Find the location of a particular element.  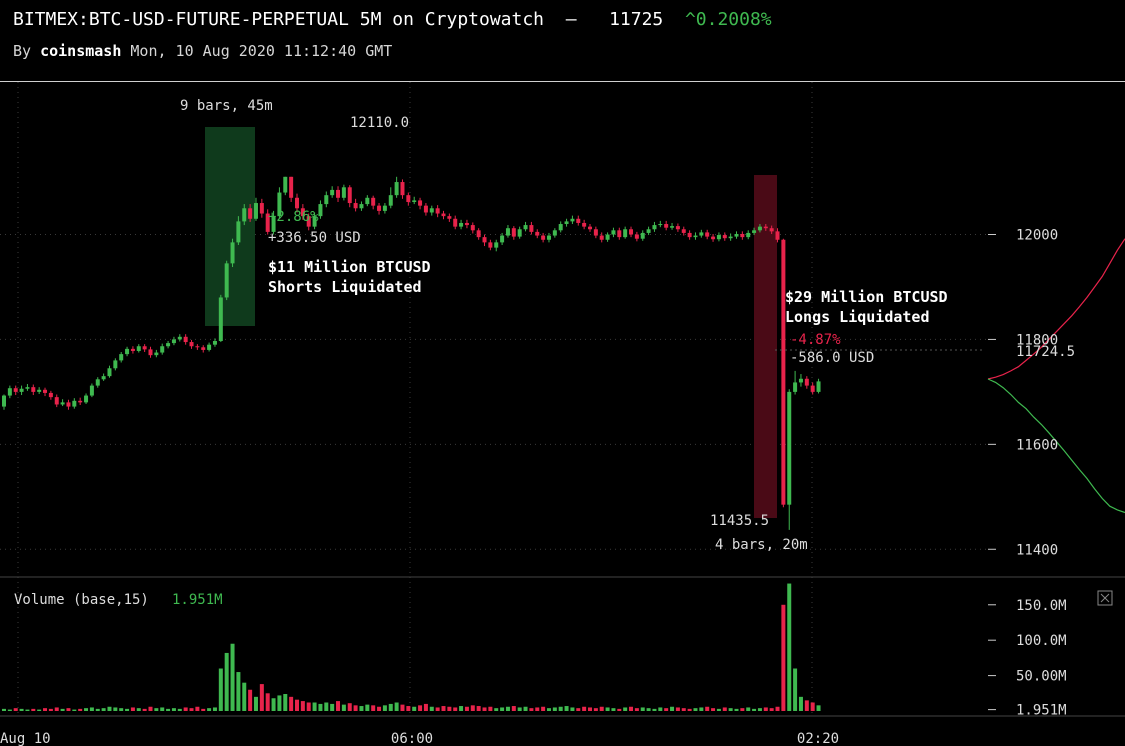

projection-line is located at coordinates (1056, 446).